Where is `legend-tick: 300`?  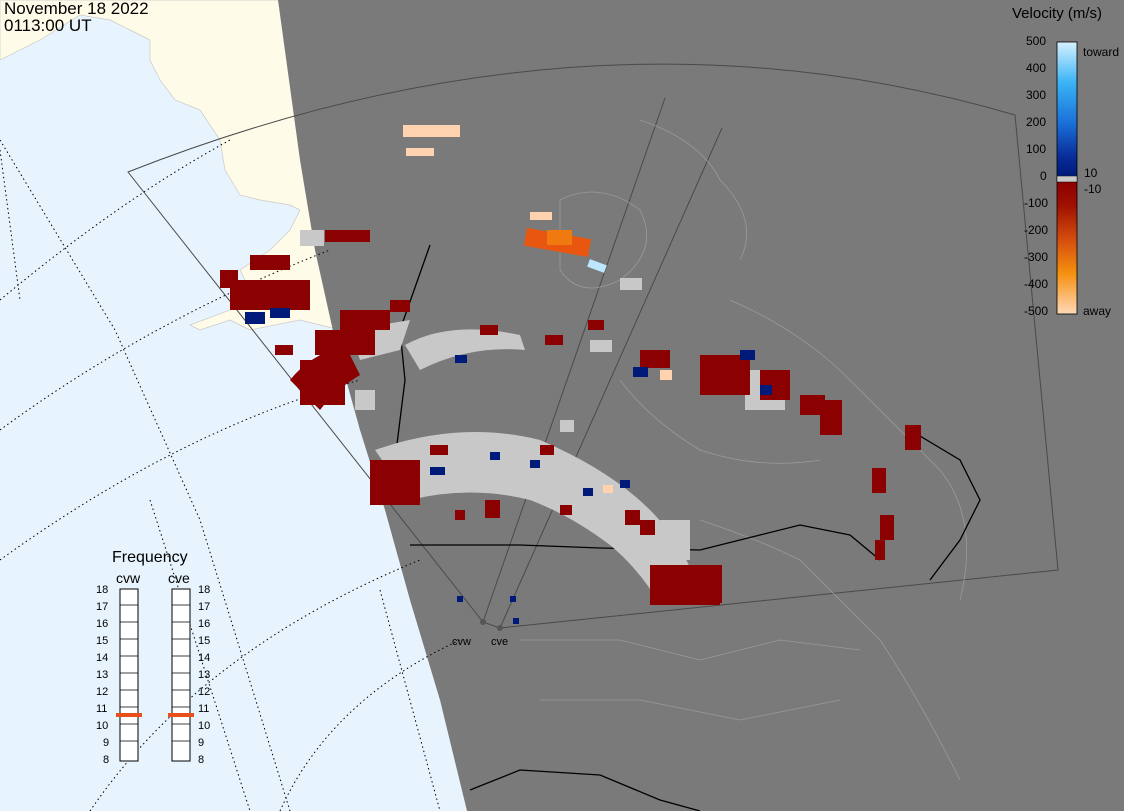 legend-tick: 300 is located at coordinates (1036, 95).